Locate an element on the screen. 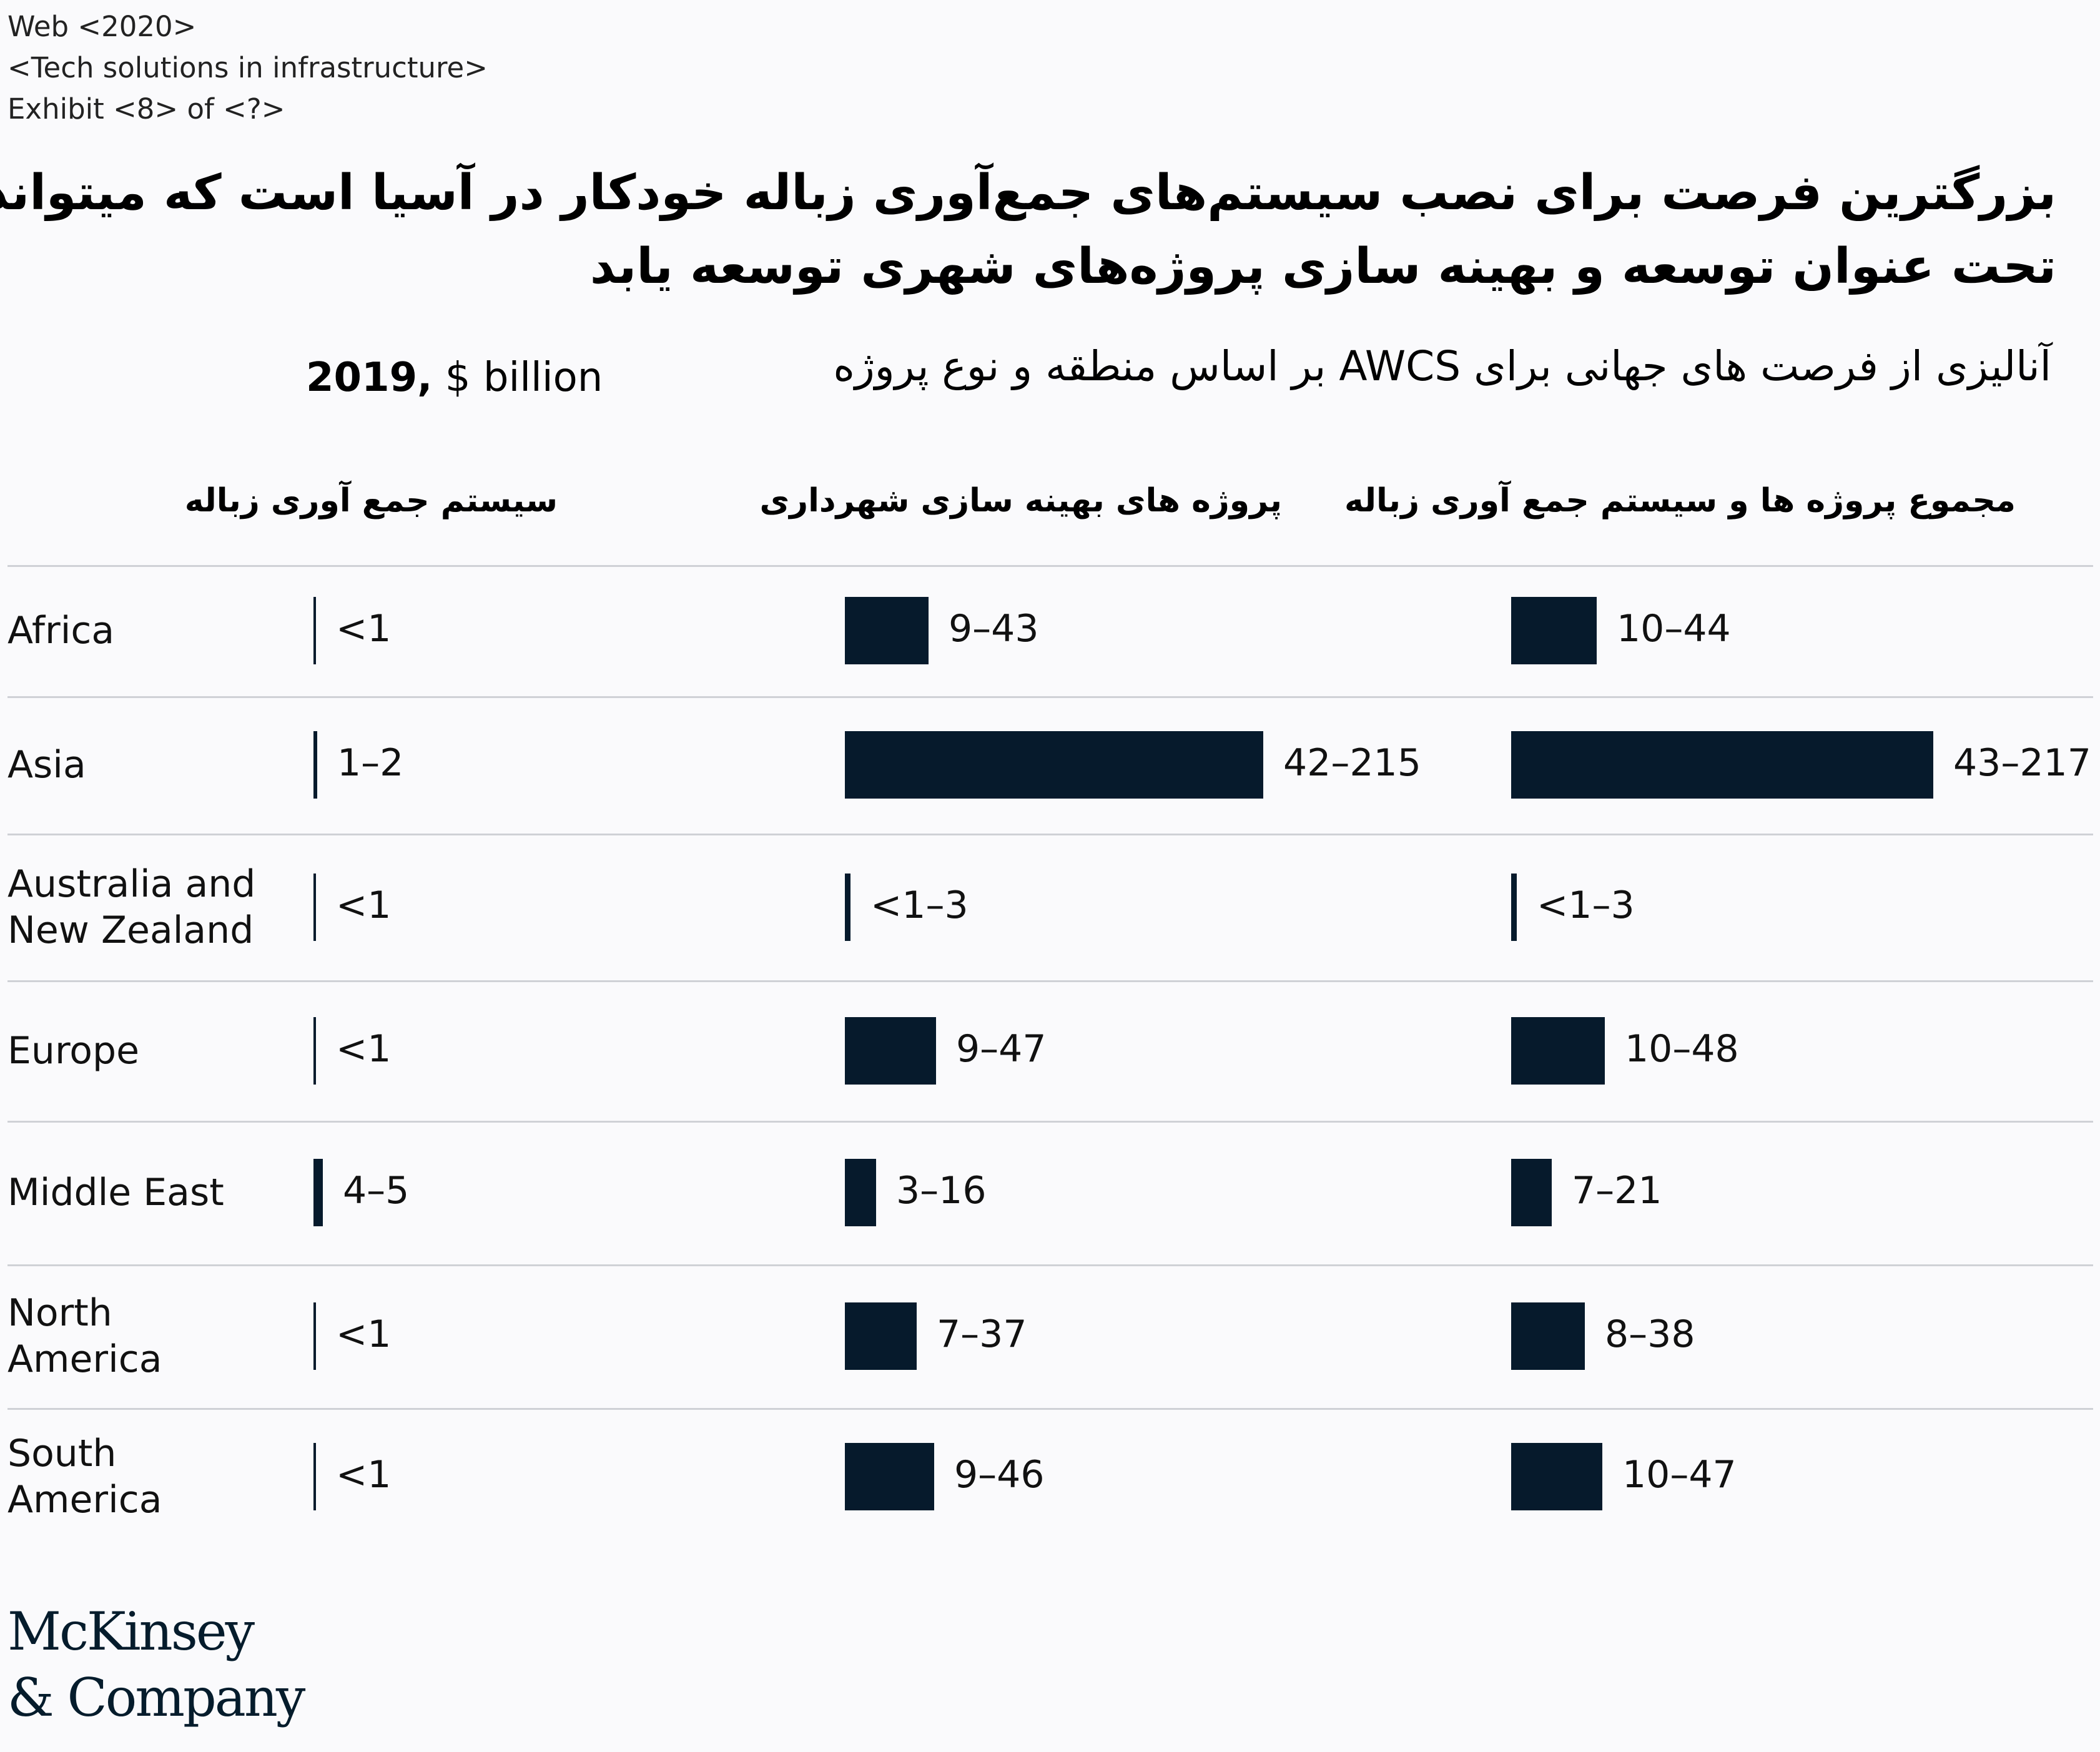 Image resolution: width=2100 pixels, height=1752 pixels. meta-line-3: Exhibit <8> of <?> is located at coordinates (146, 109).